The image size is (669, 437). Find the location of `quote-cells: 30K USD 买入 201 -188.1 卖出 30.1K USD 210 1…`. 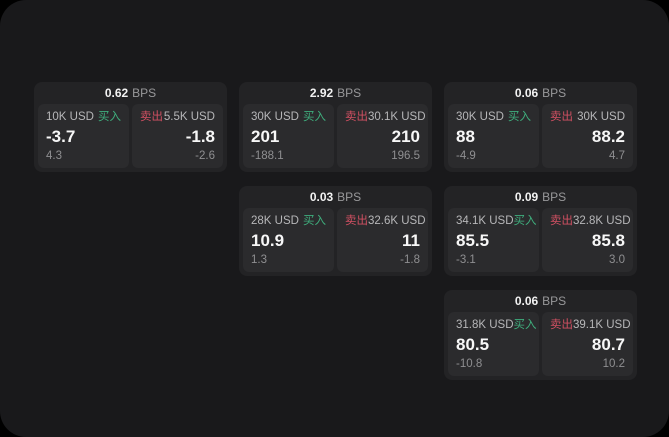

quote-cells: 30K USD 买入 201 -188.1 卖出 30.1K USD 210 1… is located at coordinates (335, 138).